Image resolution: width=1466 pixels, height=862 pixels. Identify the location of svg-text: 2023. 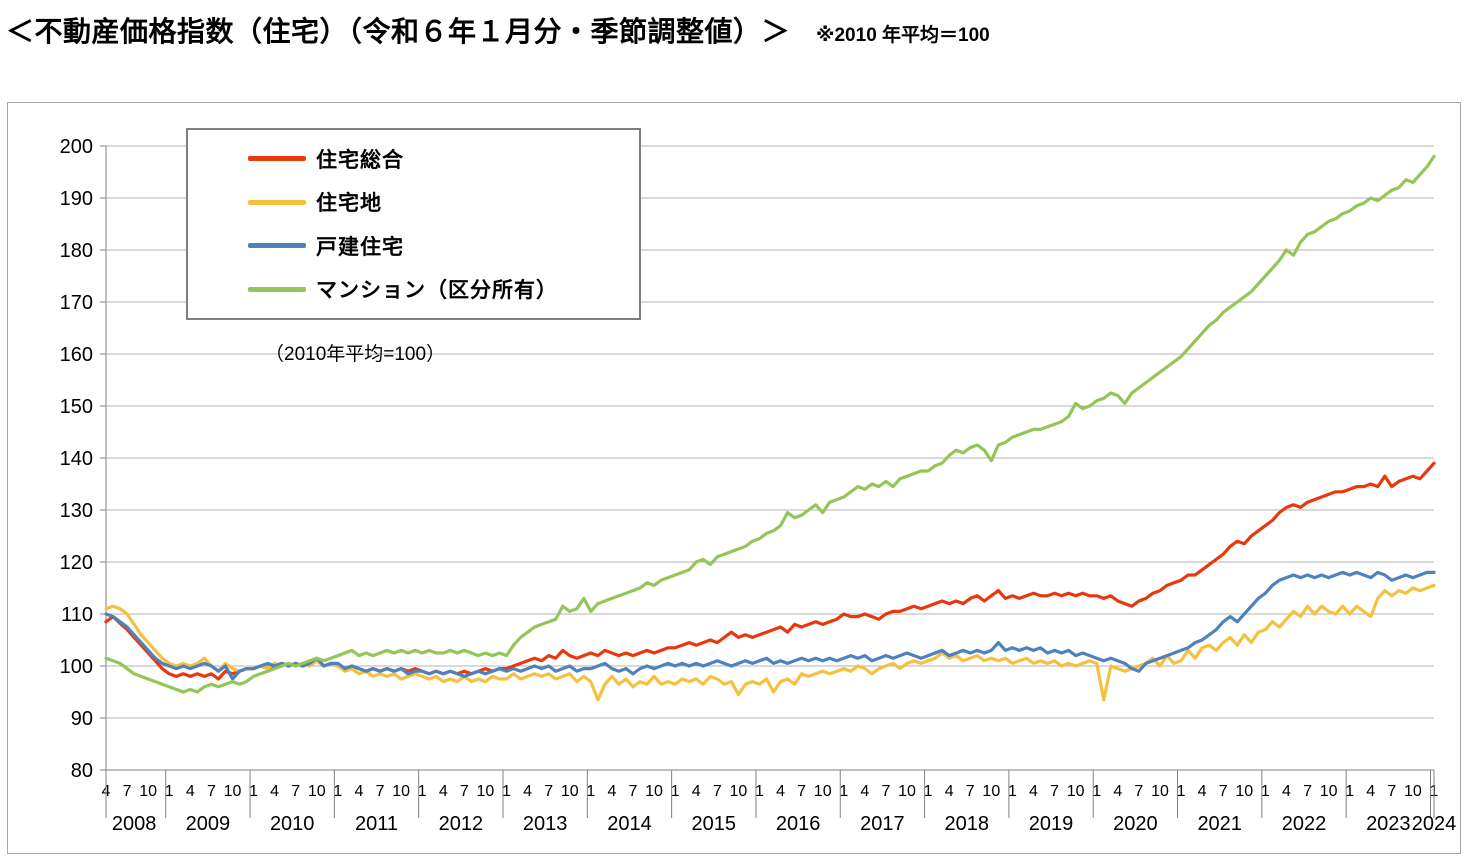
(1388, 824).